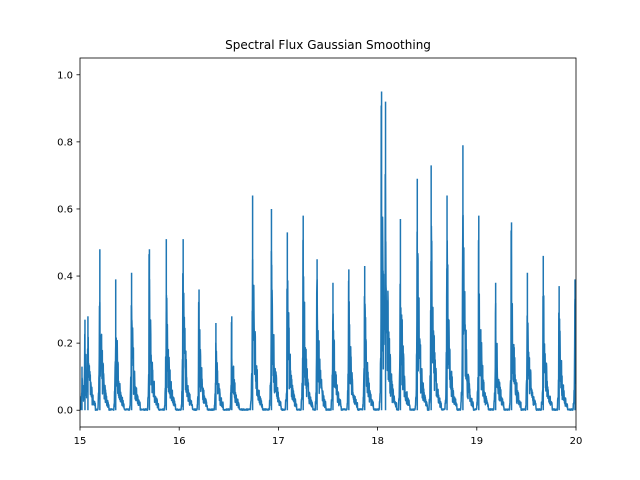 The height and width of the screenshot is (480, 640). I want to click on x-tick-label: 18, so click(377, 441).